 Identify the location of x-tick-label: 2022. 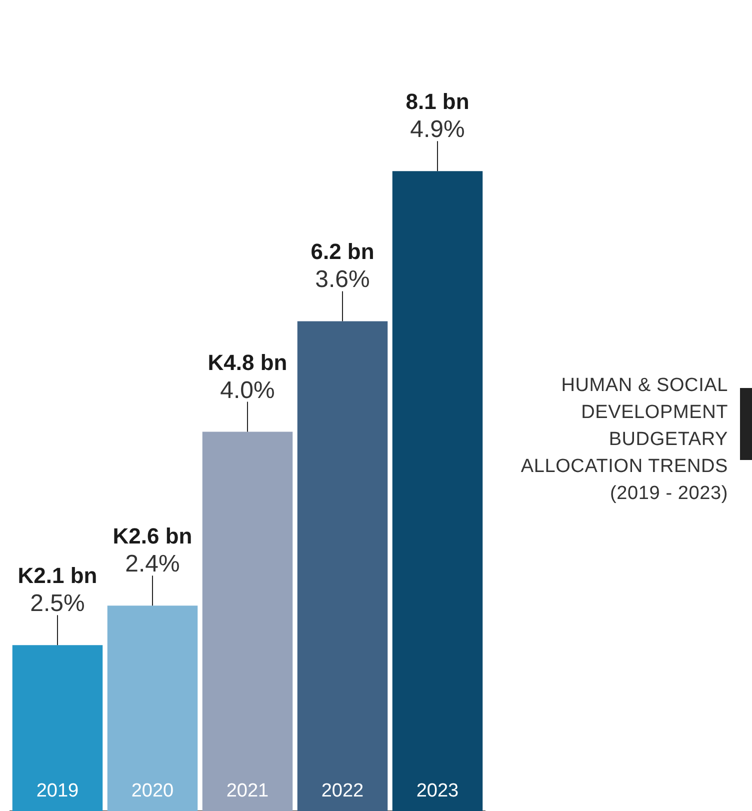
(342, 791).